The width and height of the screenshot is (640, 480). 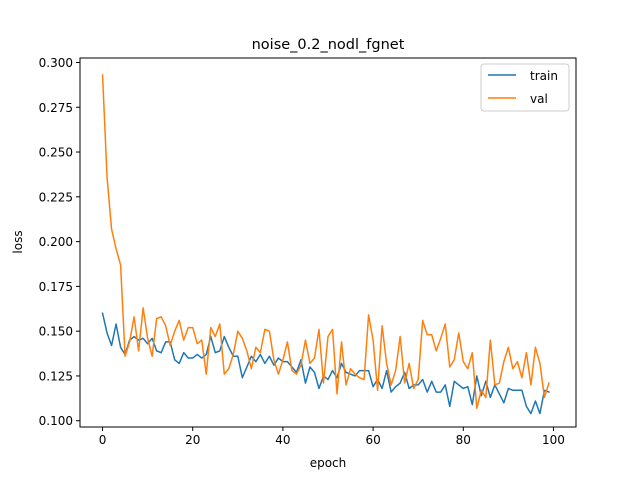 What do you see at coordinates (56, 63) in the screenshot?
I see `y-tick-label: 0.300` at bounding box center [56, 63].